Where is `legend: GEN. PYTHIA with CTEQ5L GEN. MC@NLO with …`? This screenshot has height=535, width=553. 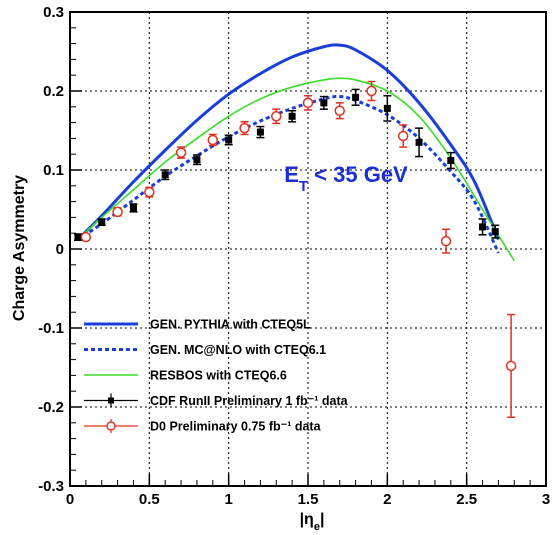 legend: GEN. PYTHIA with CTEQ5L GEN. MC@NLO with … is located at coordinates (216, 376).